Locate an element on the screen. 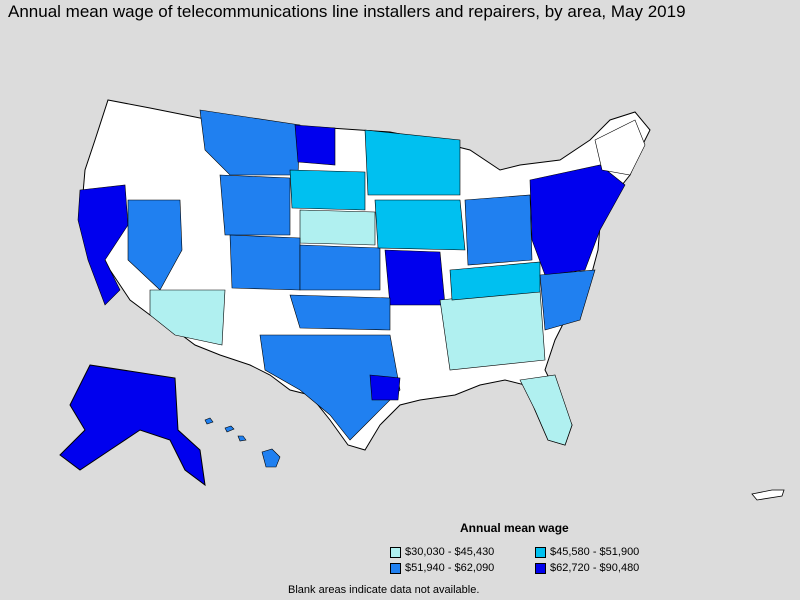 This screenshot has height=600, width=800. region-wyoming is located at coordinates (255, 205).